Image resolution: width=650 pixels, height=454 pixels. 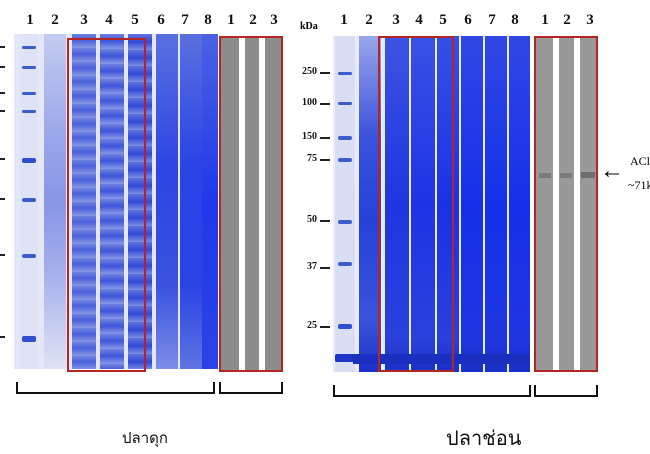 What do you see at coordinates (3, 195) in the screenshot?
I see `left-marker-ticks` at bounding box center [3, 195].